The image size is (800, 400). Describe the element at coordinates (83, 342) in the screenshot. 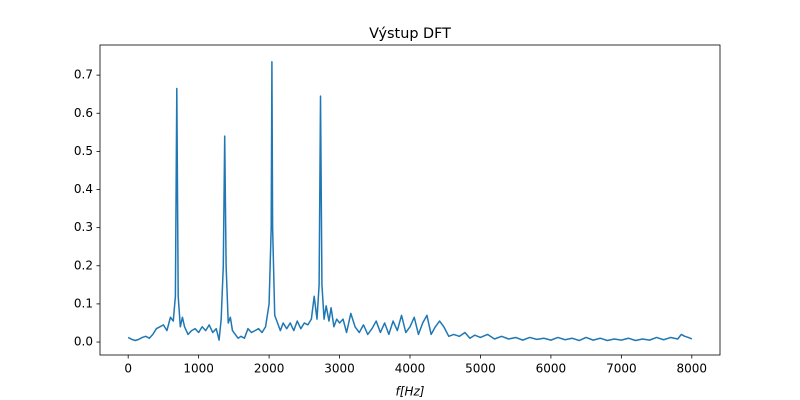

I see `y-tick-label: 0.0` at that location.